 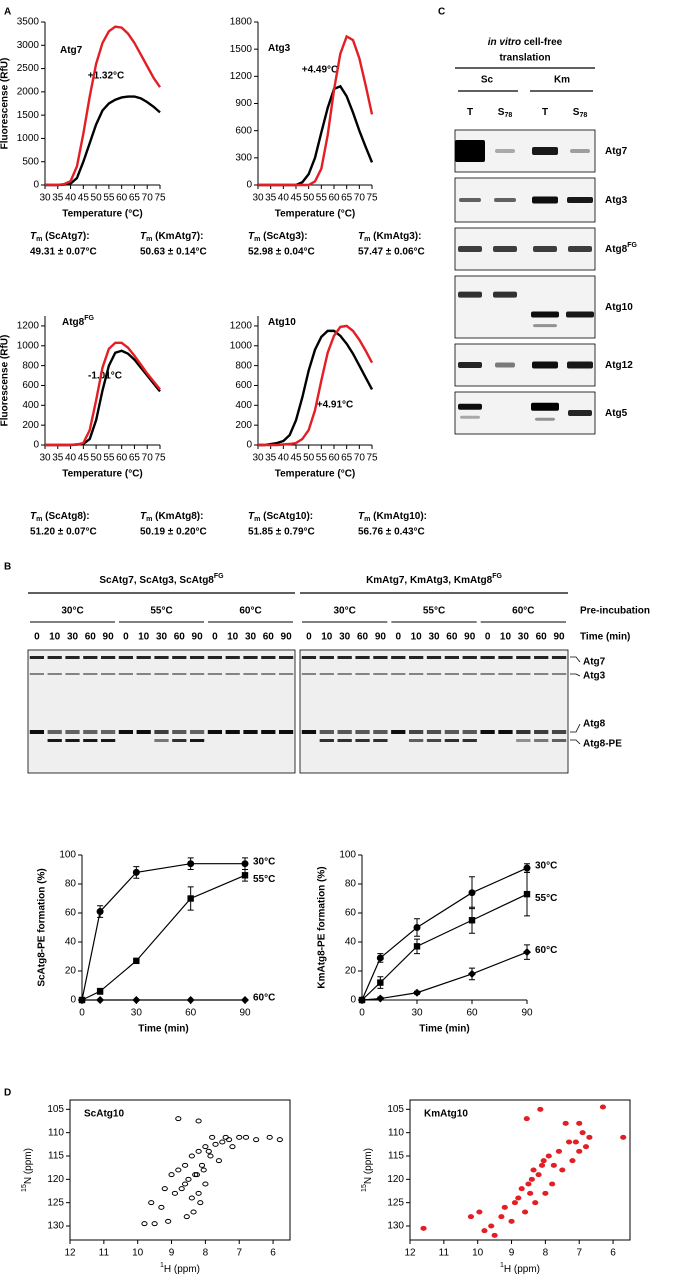 I want to click on y-axis-label: 15N (ppm), so click(x=27, y=1170).